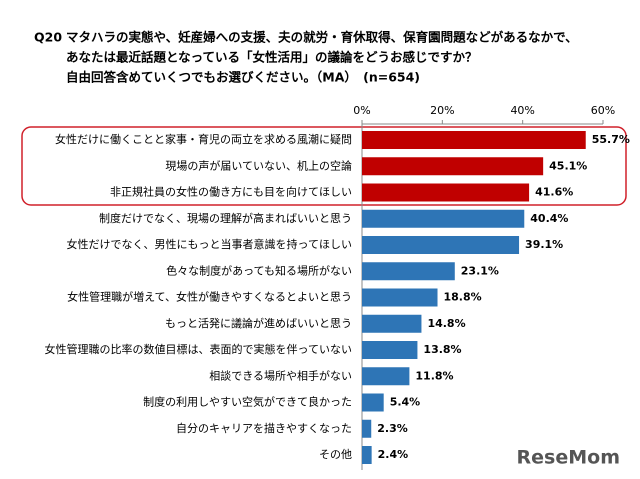  I want to click on category-label: 女性だけでなく、男性にもっと当事者意識を持ってほしい, so click(209, 244).